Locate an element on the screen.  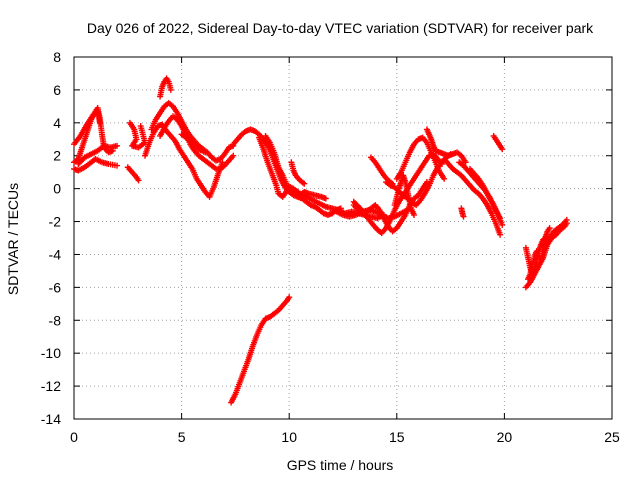
series-trace-k is located at coordinates (193, 143).